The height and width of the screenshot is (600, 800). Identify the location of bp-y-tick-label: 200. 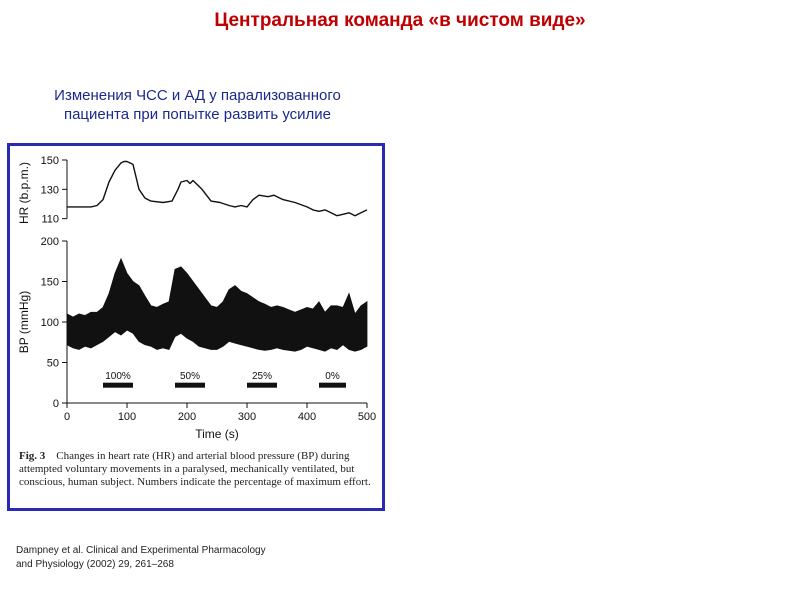
(50, 242).